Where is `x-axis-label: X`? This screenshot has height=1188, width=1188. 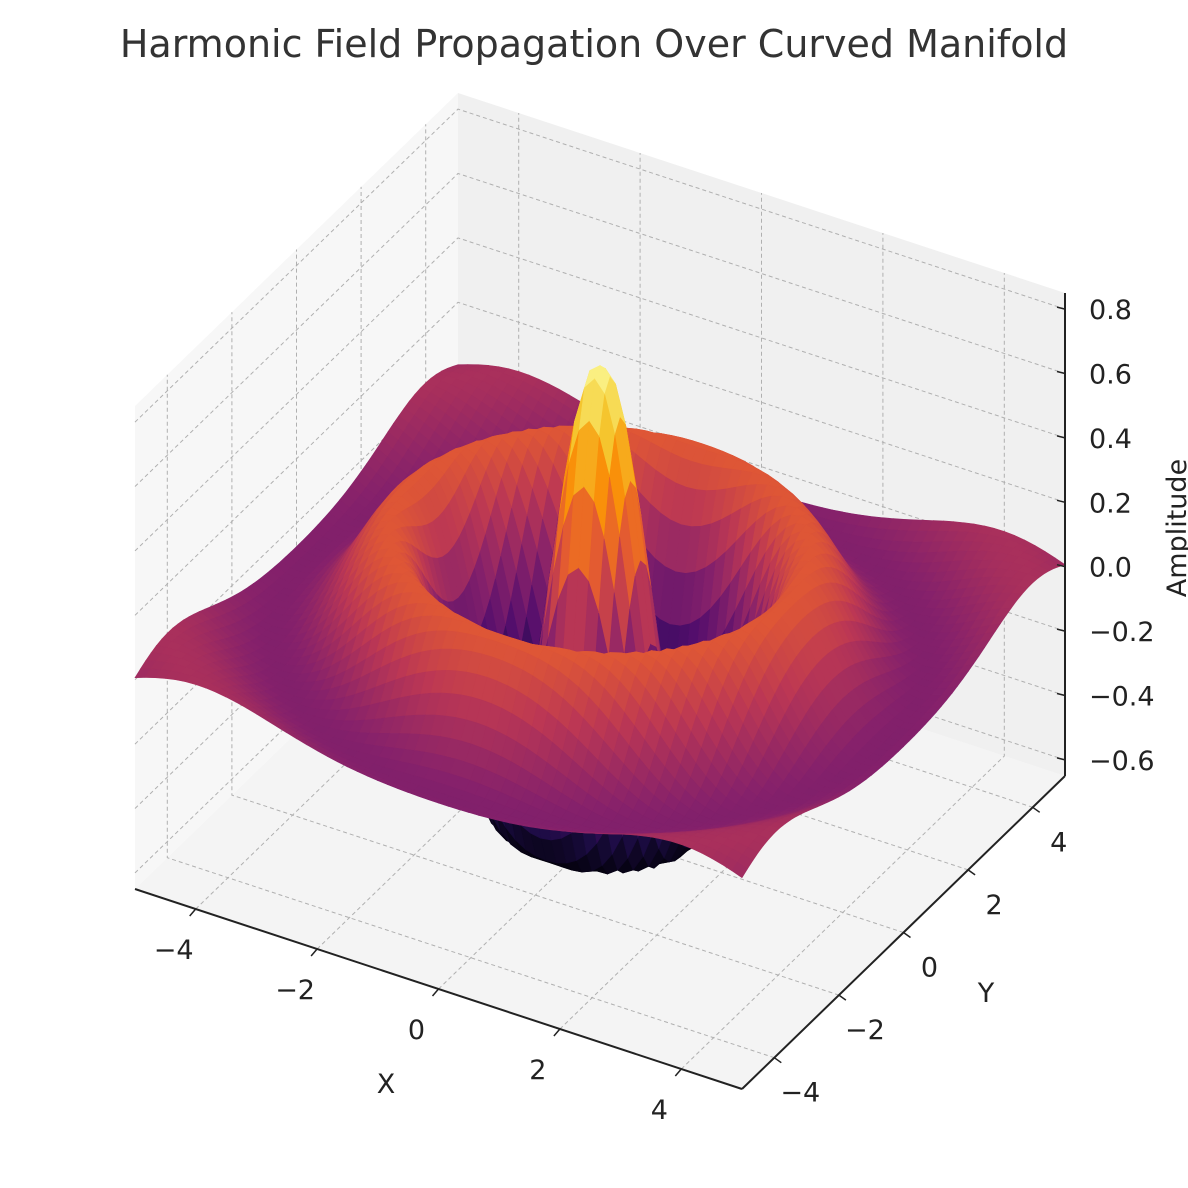 x-axis-label: X is located at coordinates (386, 1084).